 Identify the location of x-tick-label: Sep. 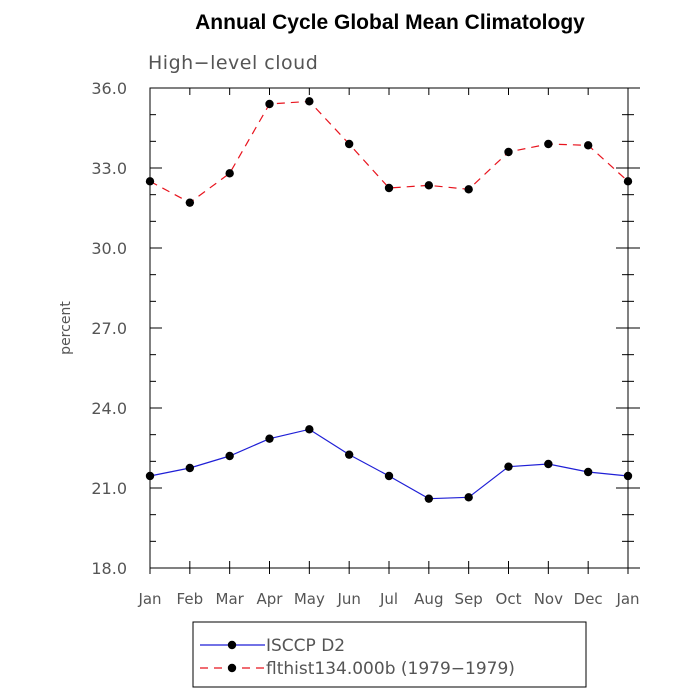
(469, 599).